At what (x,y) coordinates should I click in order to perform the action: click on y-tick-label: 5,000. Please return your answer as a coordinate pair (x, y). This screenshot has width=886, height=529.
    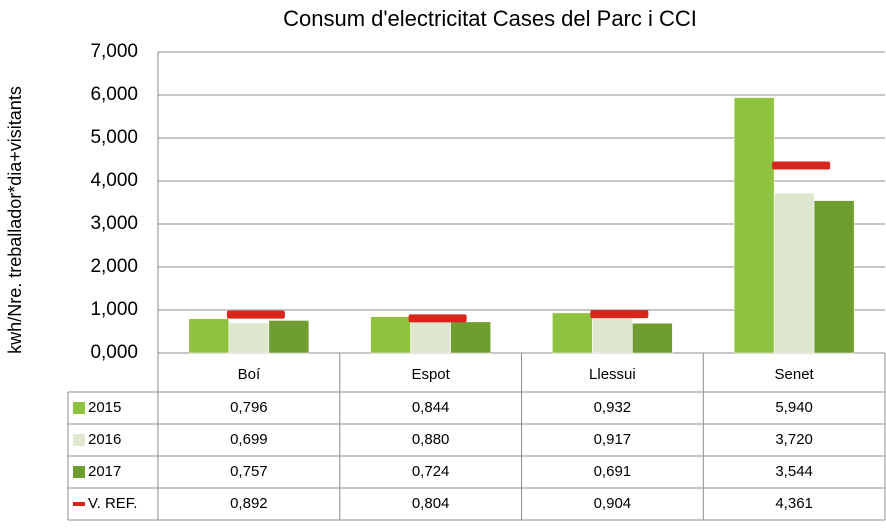
    Looking at the image, I should click on (114, 137).